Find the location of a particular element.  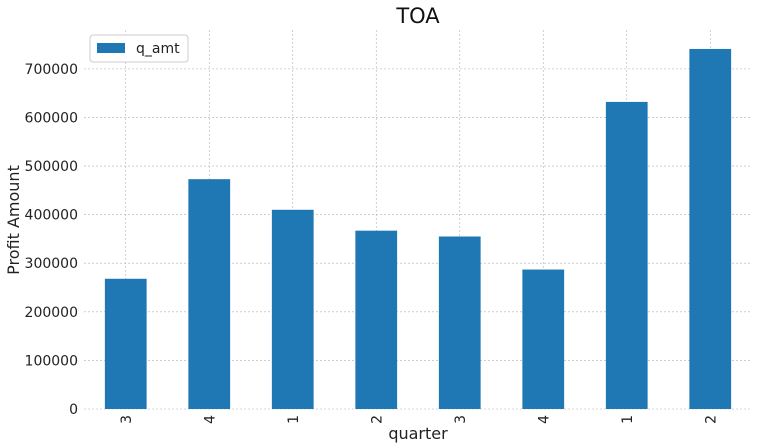

legend-frame is located at coordinates (139, 48).